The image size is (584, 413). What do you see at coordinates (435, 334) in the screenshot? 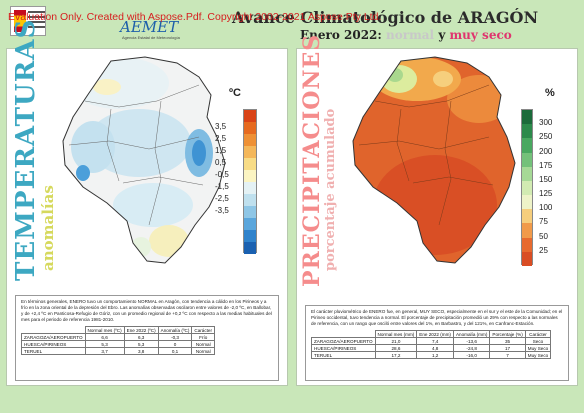
I see `precipitation-header-actual: Ene 2022 (mm)` at bounding box center [435, 334].